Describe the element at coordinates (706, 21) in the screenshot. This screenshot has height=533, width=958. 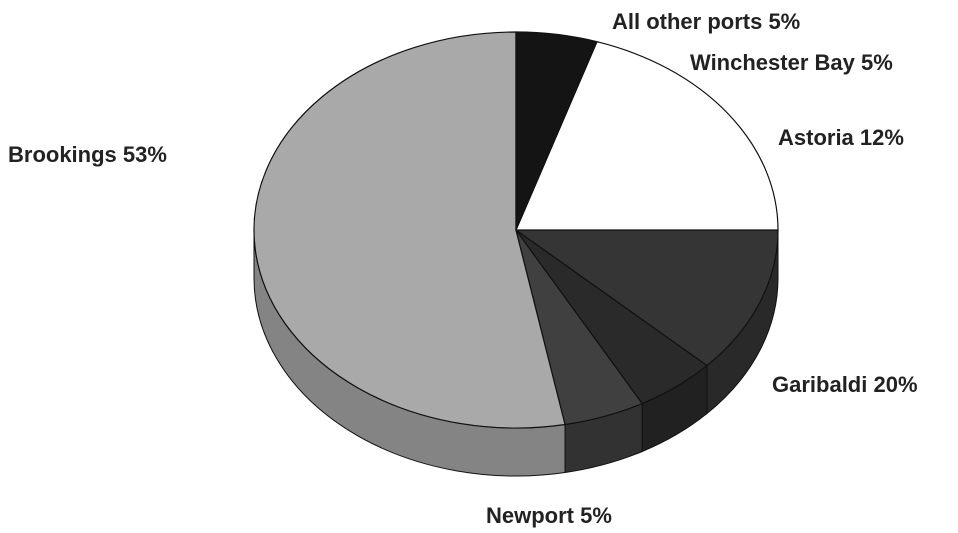
I see `label-all-other-ports: All other ports 5%` at that location.